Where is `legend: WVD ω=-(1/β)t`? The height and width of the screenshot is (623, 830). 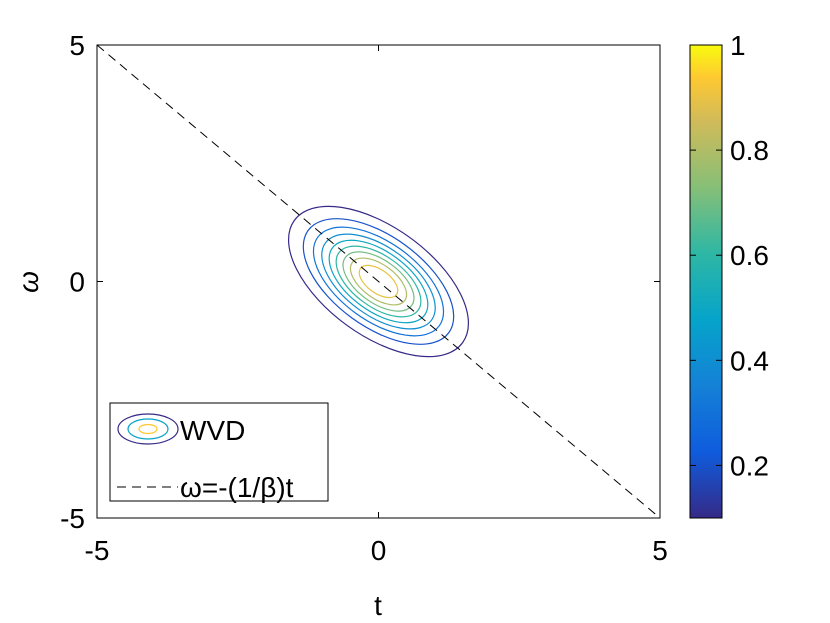
legend: WVD ω=-(1/β)t is located at coordinates (219, 452).